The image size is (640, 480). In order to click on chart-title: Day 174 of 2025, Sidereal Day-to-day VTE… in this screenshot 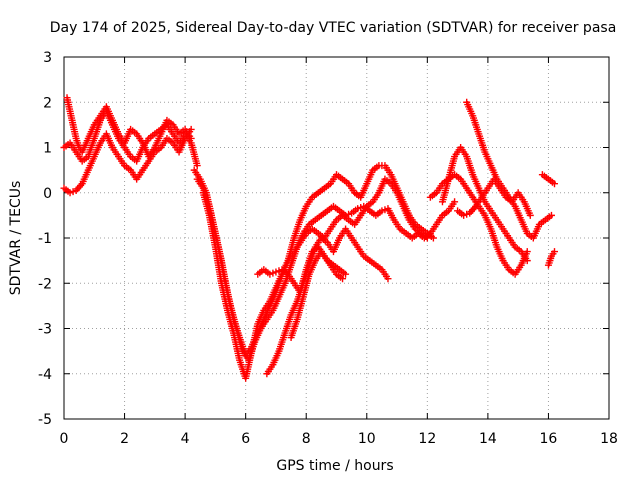, I will do `click(333, 28)`.